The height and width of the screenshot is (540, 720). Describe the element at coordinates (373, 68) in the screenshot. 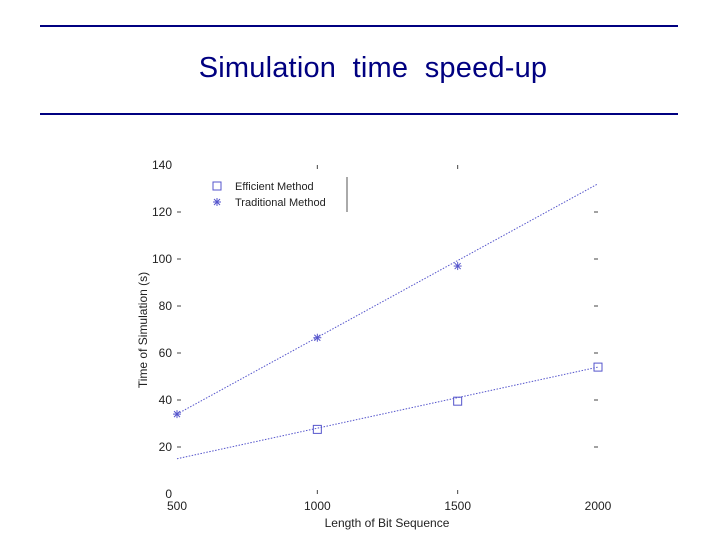

I see `slide-title: Simulation time speed-up` at that location.